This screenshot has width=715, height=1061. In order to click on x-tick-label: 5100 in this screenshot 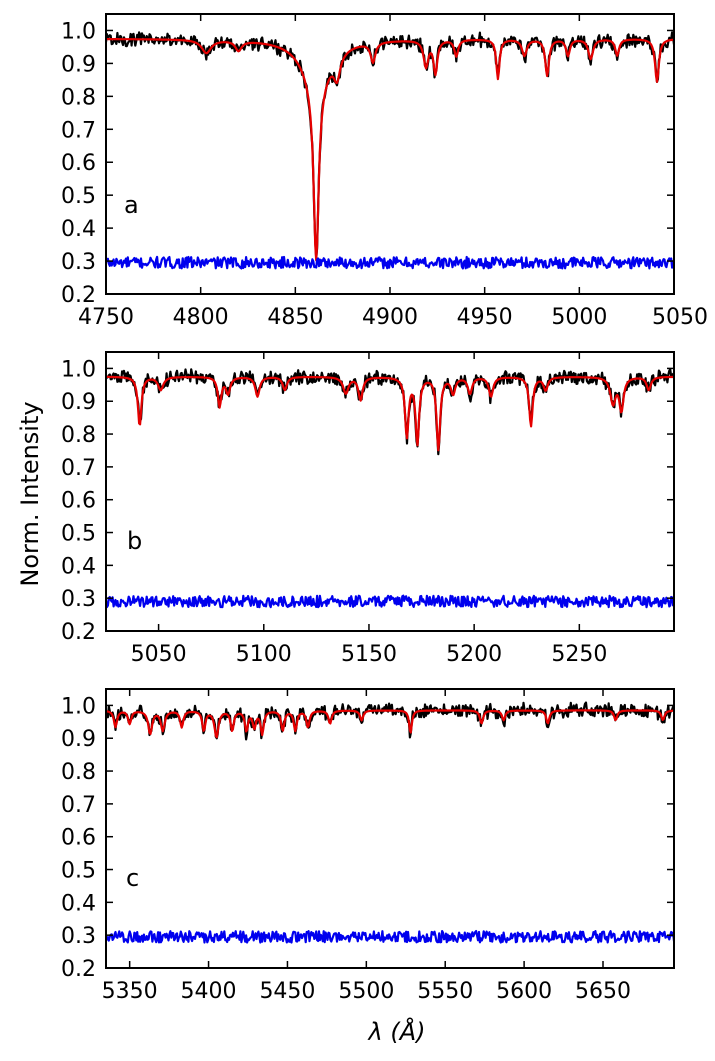, I will do `click(264, 654)`.